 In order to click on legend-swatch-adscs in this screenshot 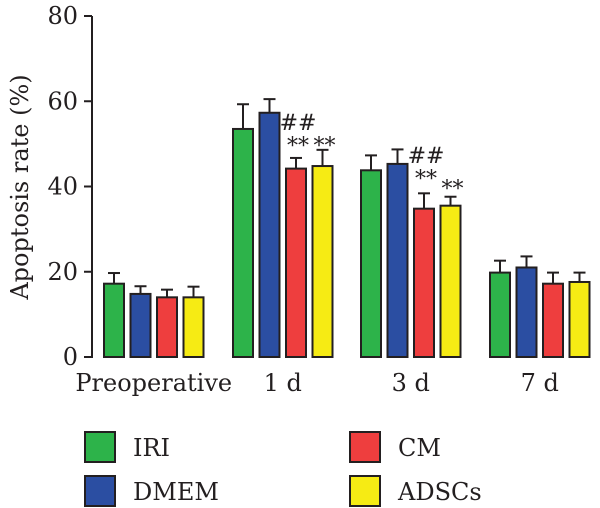, I will do `click(365, 491)`.